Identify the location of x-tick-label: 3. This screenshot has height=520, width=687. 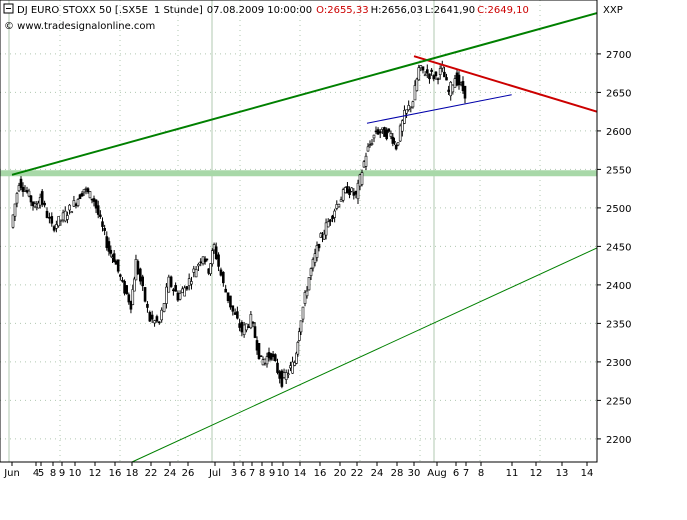
(234, 473).